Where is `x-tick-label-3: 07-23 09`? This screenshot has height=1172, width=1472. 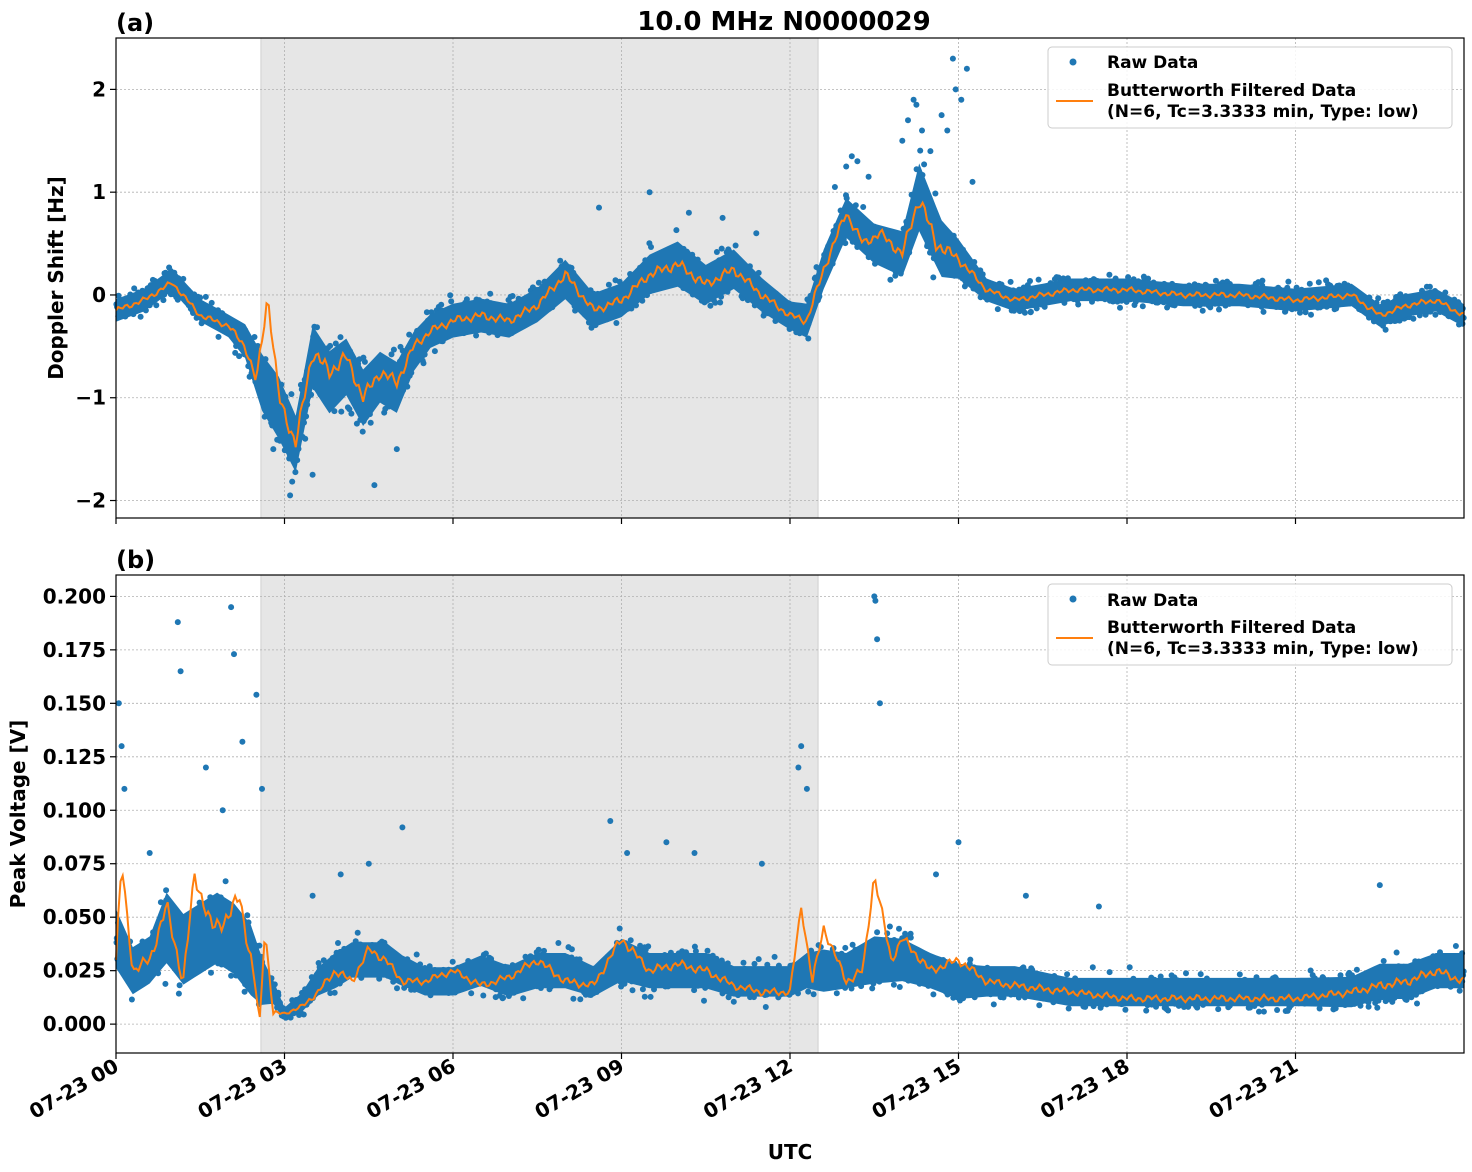 x-tick-label-3: 07-23 09 is located at coordinates (579, 1089).